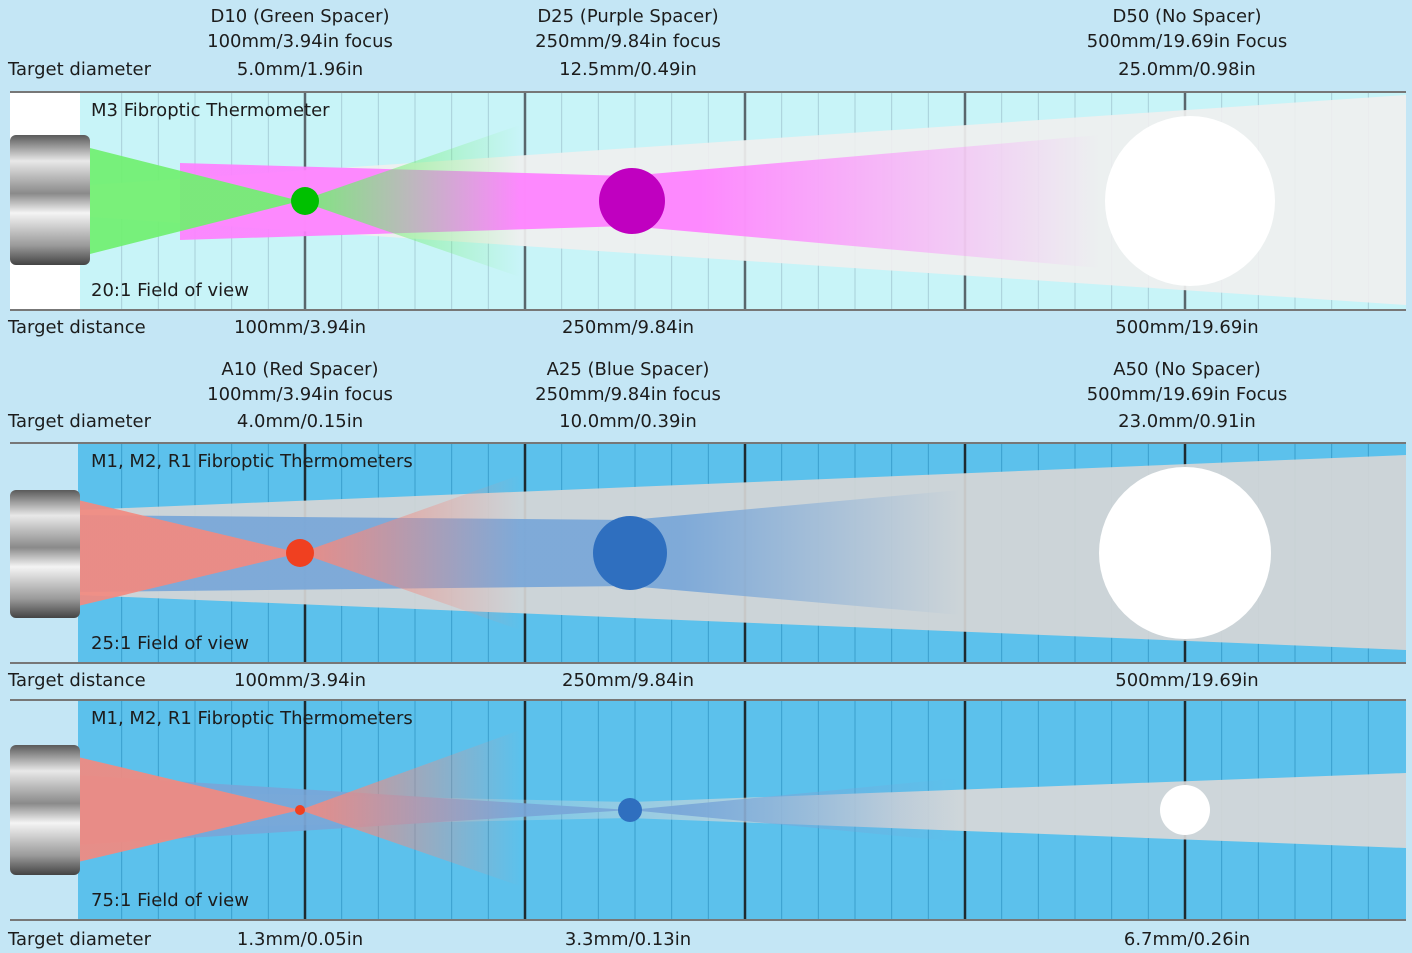 Image resolution: width=1412 pixels, height=953 pixels. Describe the element at coordinates (170, 643) in the screenshot. I see `field-of-view: 25:1 Field of view` at that location.